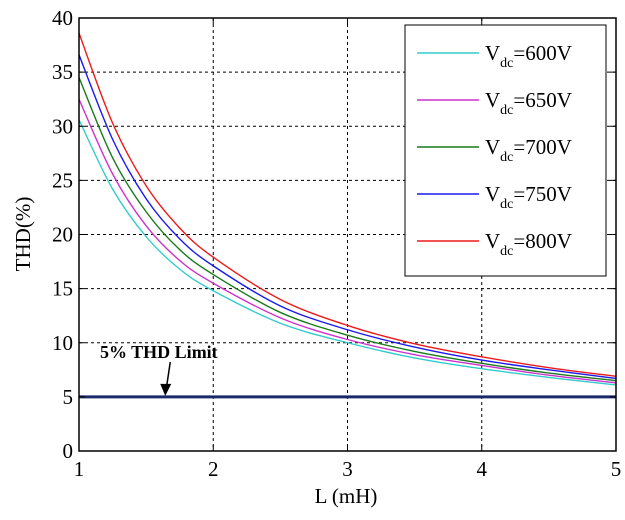  I want to click on x-tick-label: 3, so click(347, 469).